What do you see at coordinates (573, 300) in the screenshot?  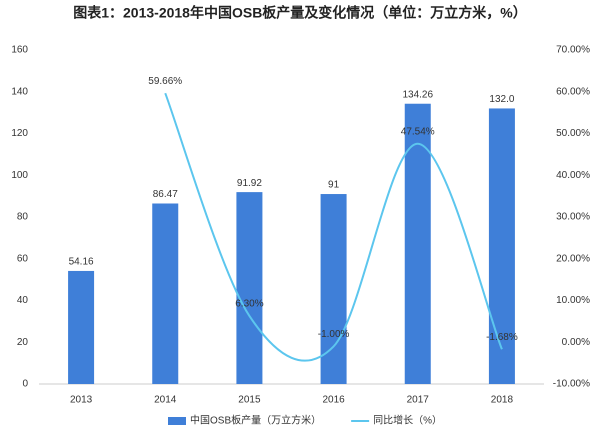 I see `y2-tick-label: 10.00%` at bounding box center [573, 300].